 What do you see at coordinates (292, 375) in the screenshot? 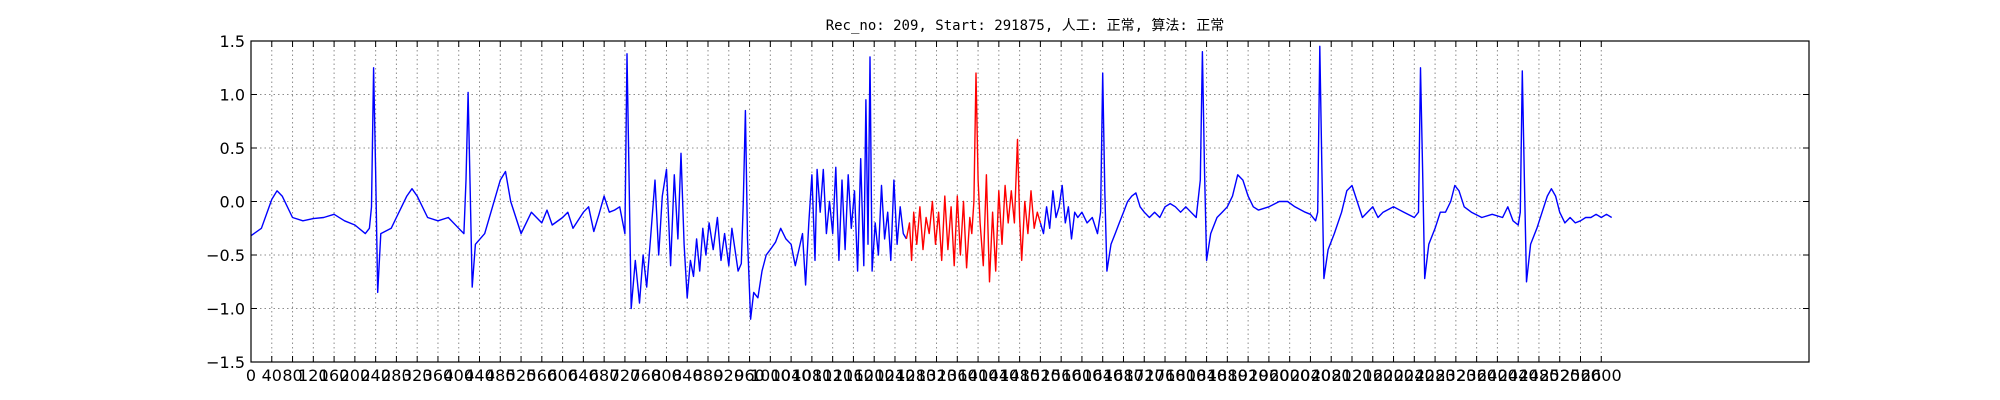
I see `x-tick-label: 80` at bounding box center [292, 375].